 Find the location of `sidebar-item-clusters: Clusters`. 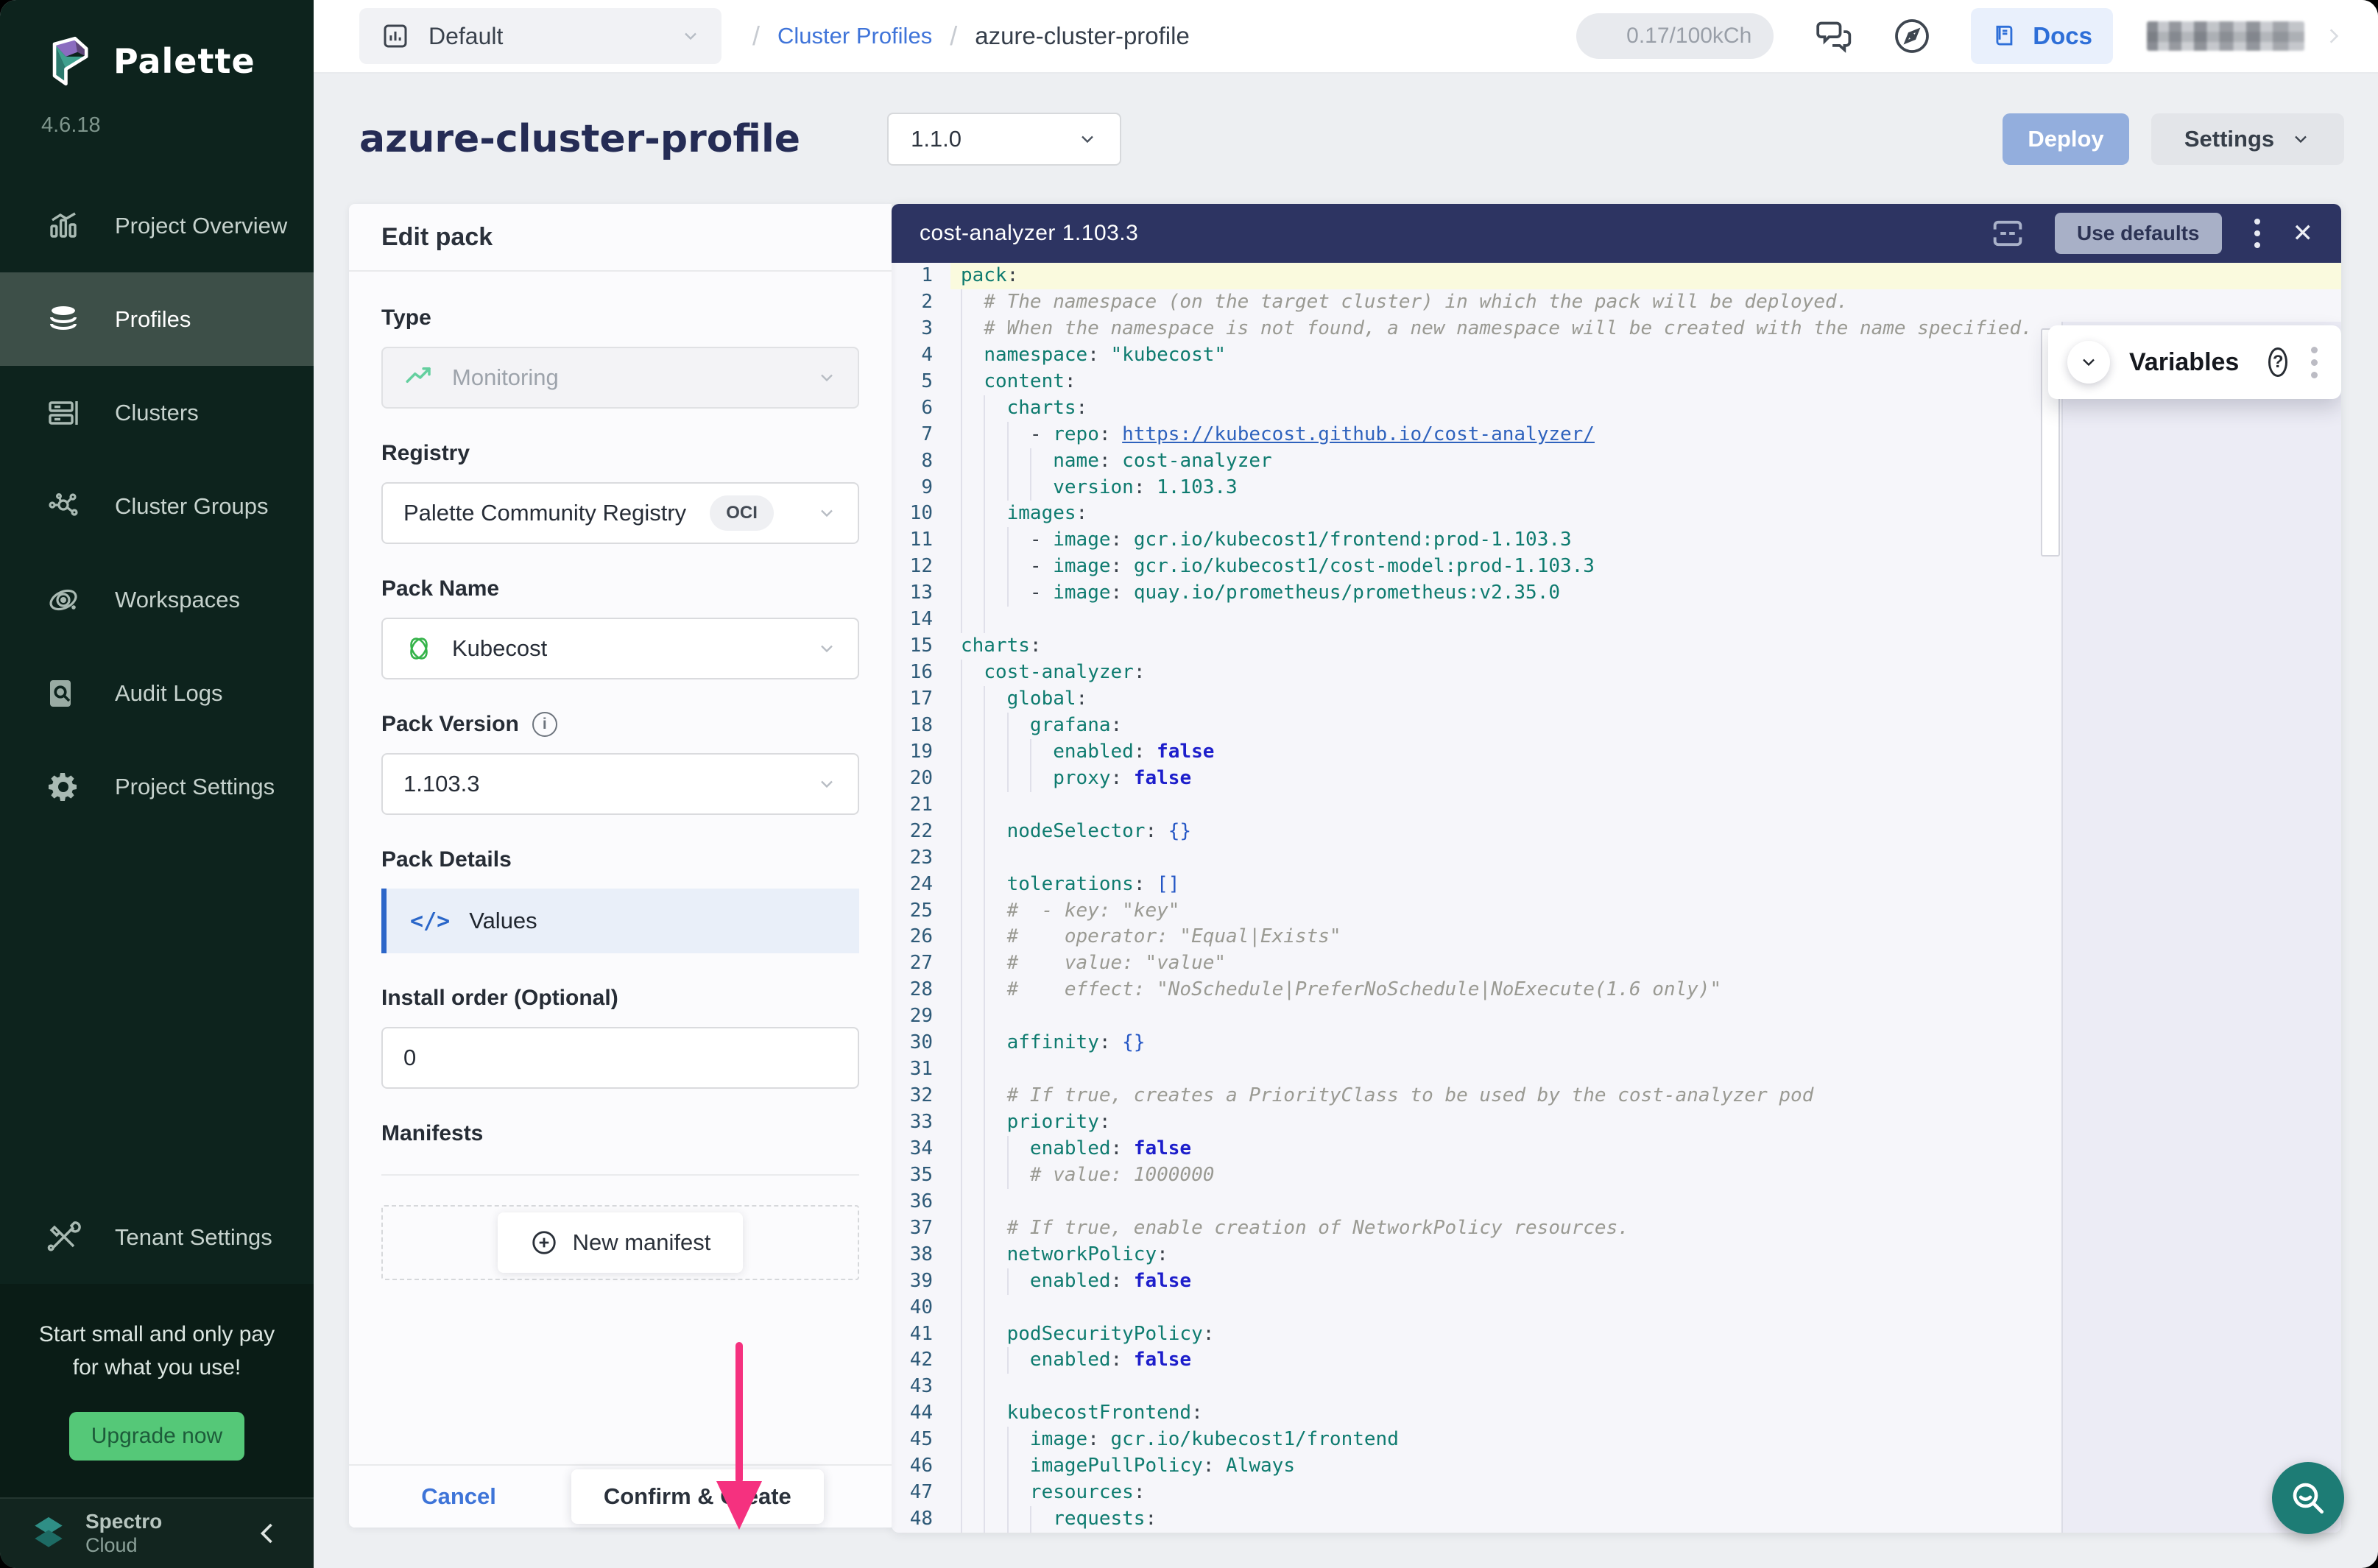

sidebar-item-clusters: Clusters is located at coordinates (157, 413).